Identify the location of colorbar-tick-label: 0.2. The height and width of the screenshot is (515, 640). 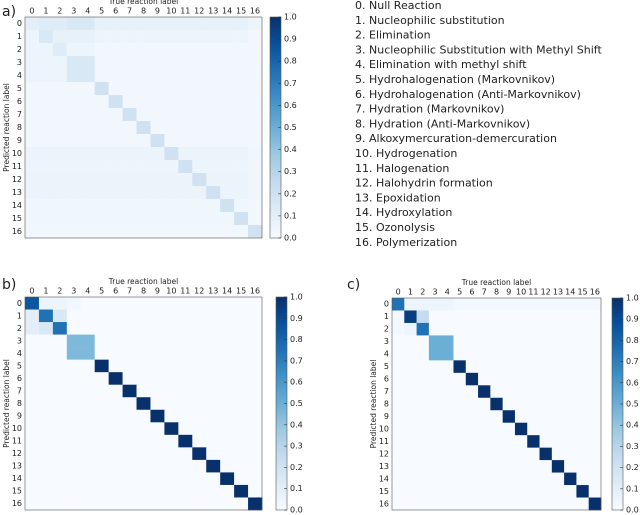
(290, 193).